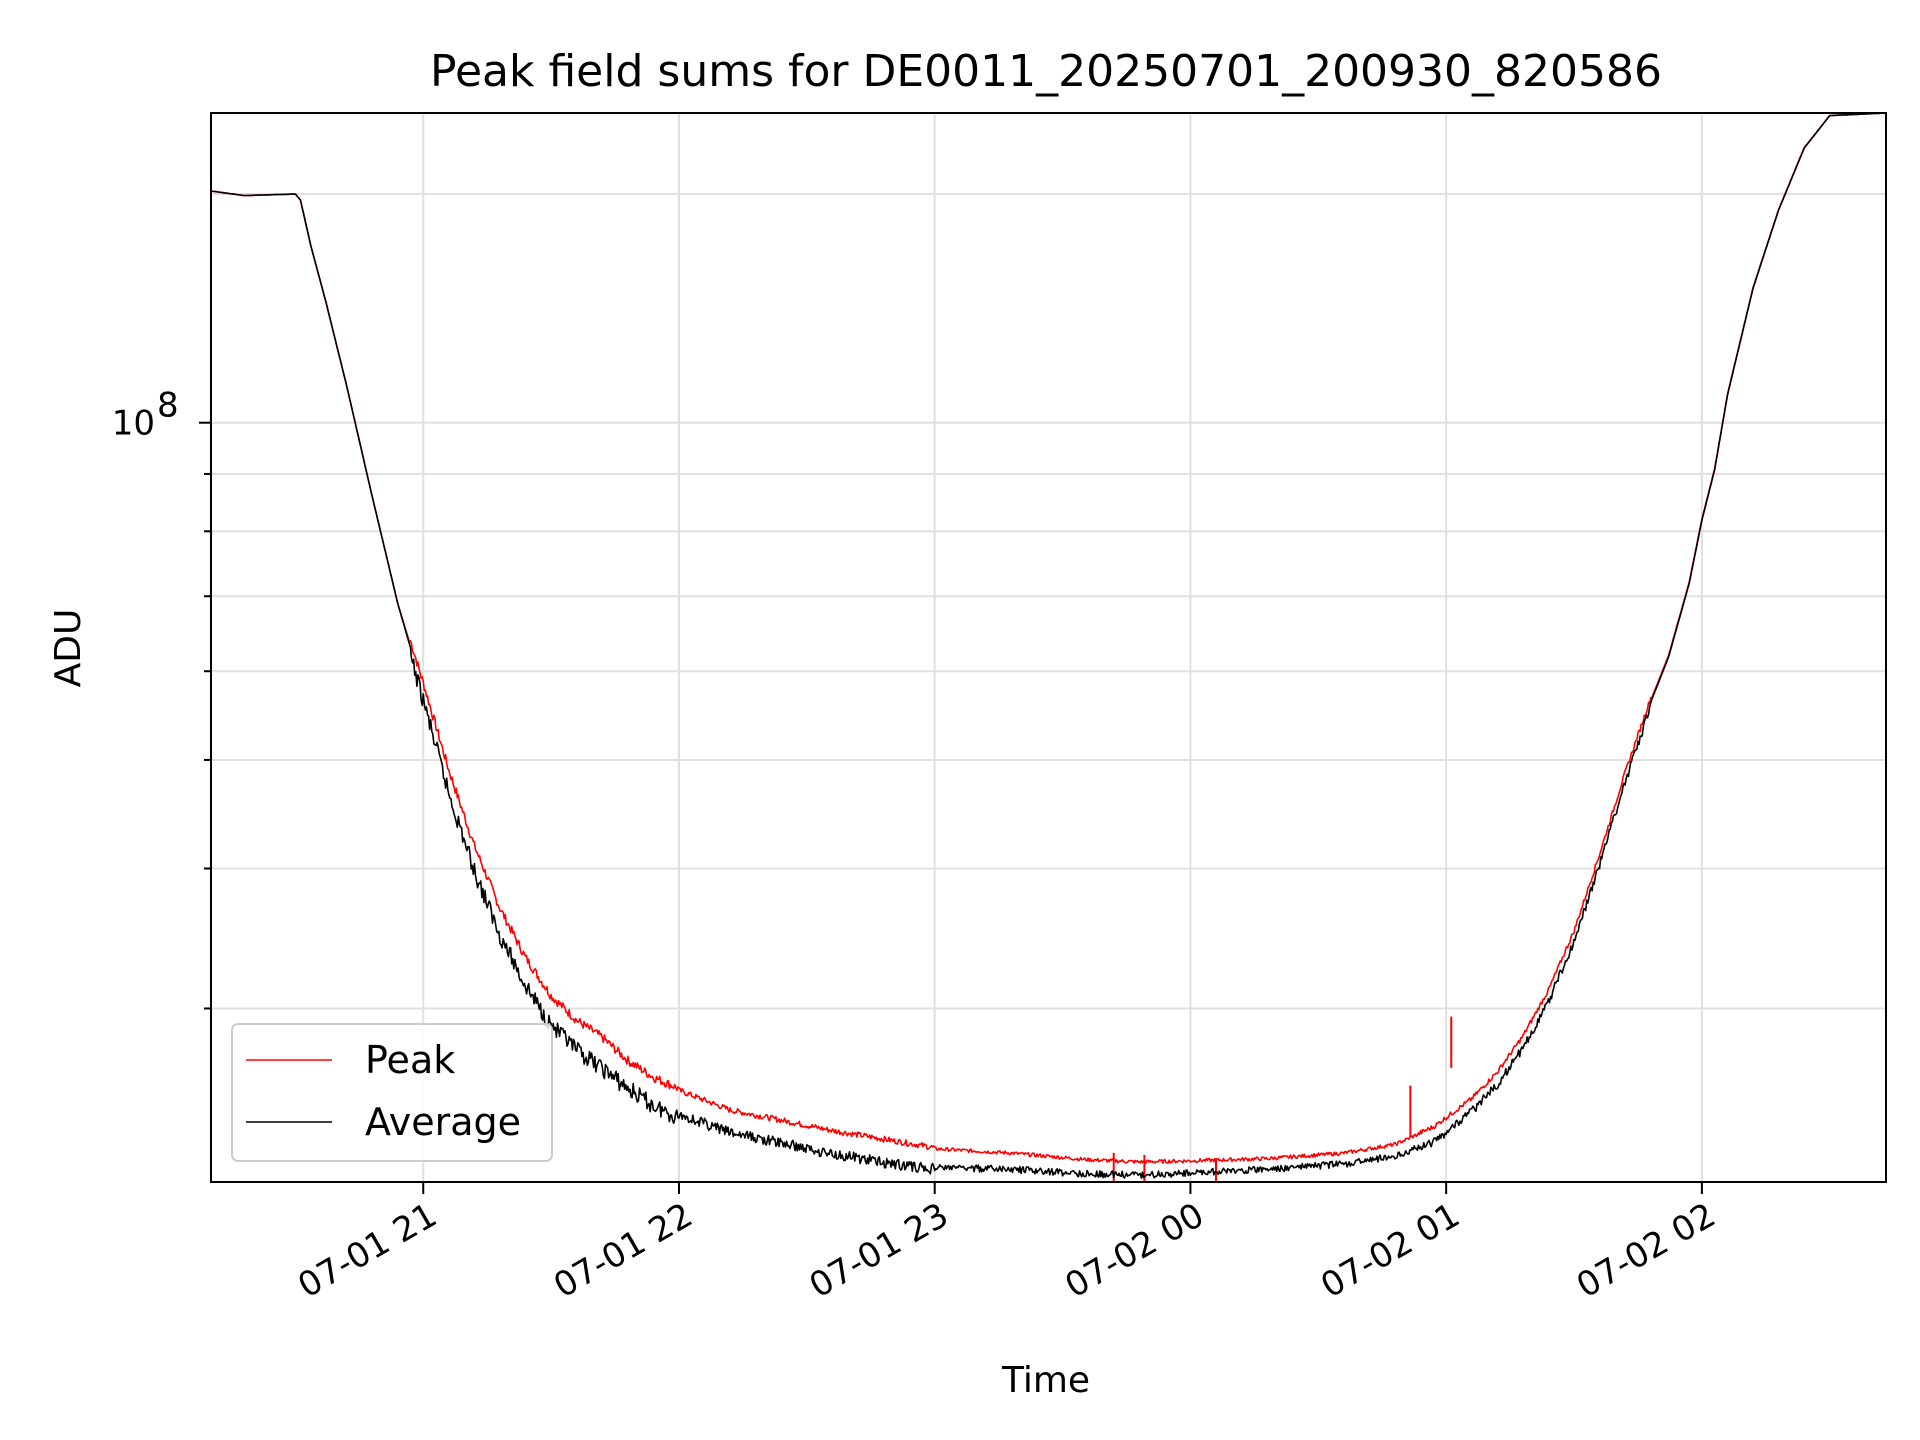 The height and width of the screenshot is (1440, 1920). I want to click on y-axis: 10 8, so click(161, 698).